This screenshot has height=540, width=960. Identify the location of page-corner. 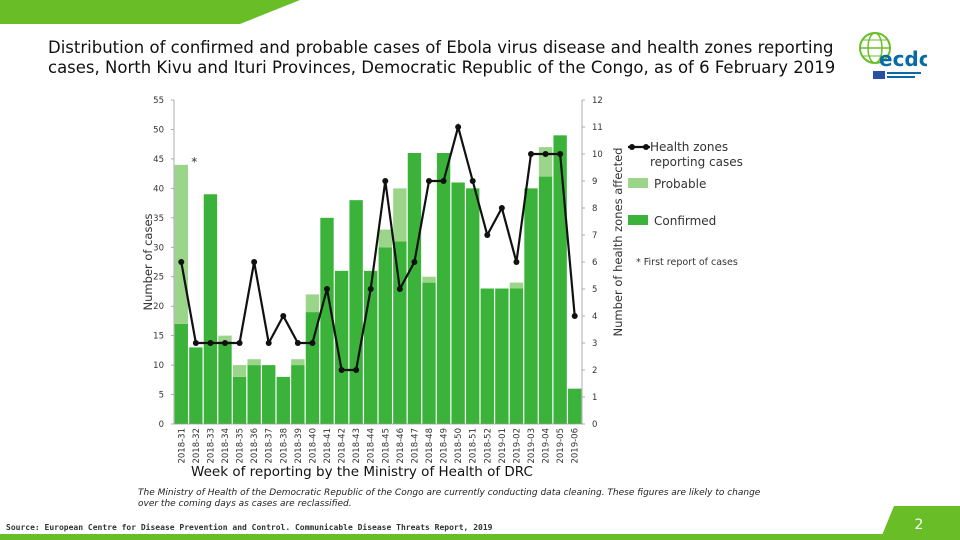
(920, 523).